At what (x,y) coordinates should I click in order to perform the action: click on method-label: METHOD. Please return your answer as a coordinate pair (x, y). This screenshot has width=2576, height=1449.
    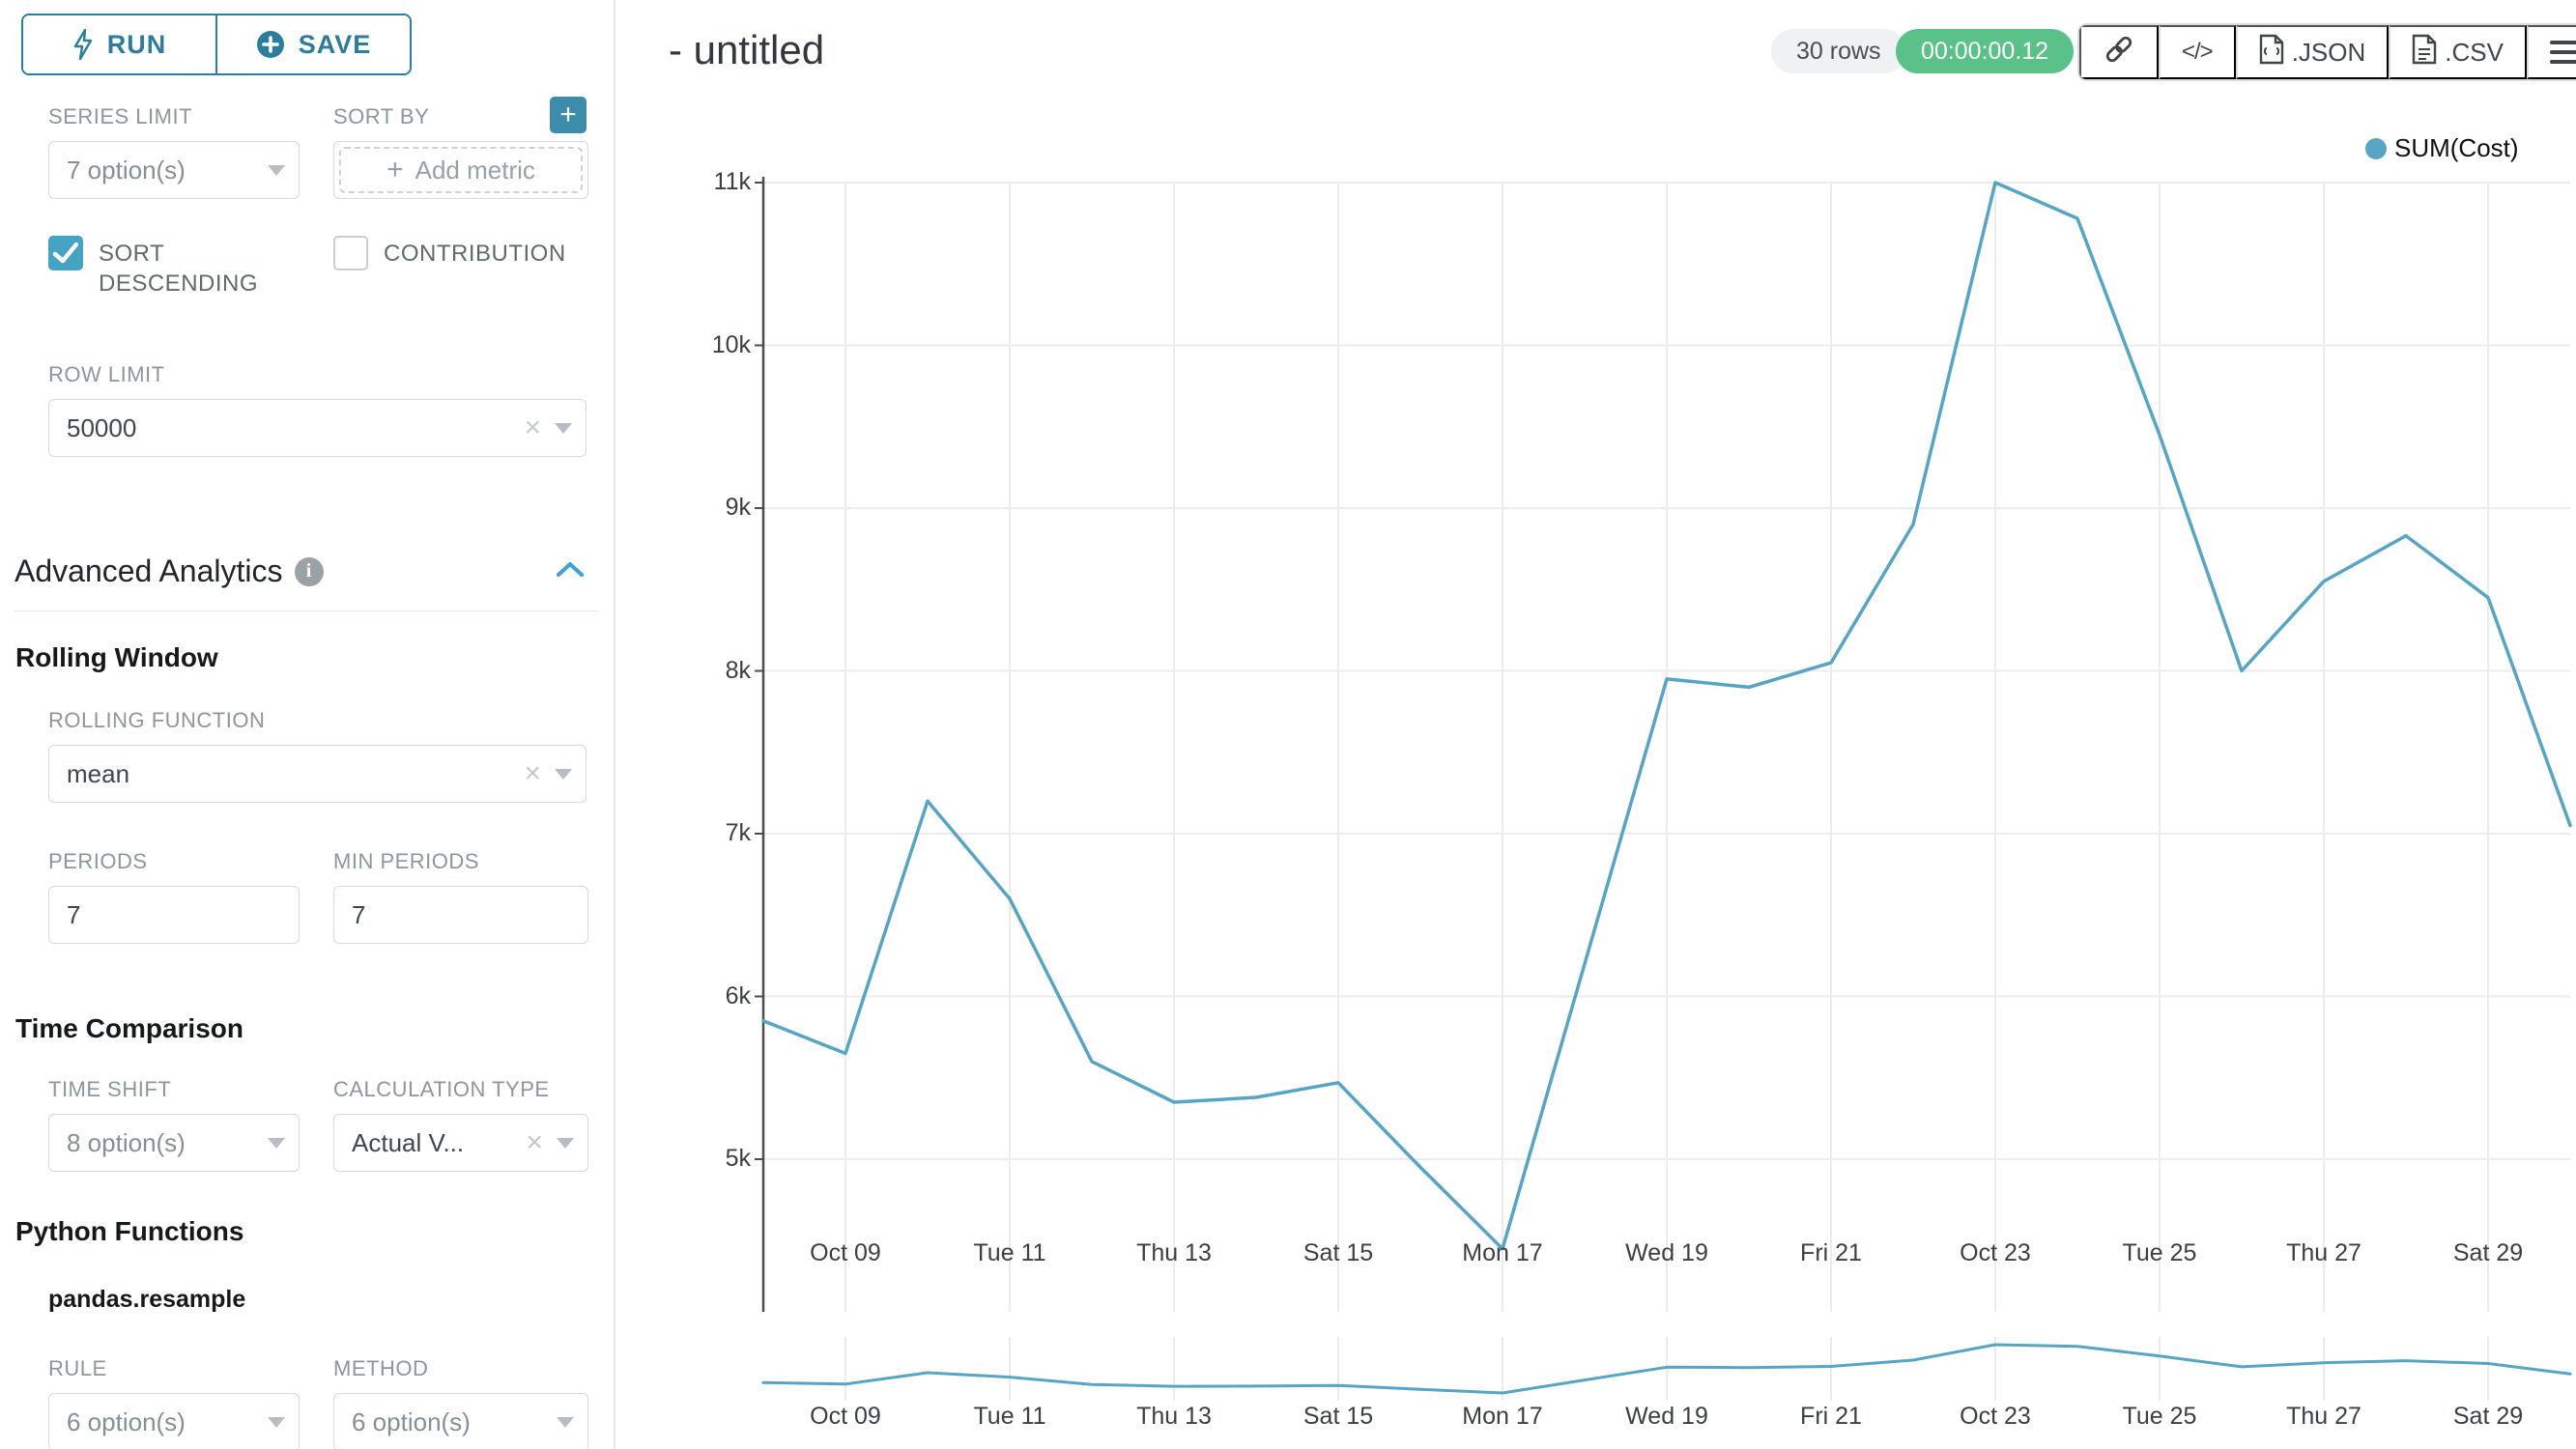
    Looking at the image, I should click on (381, 1368).